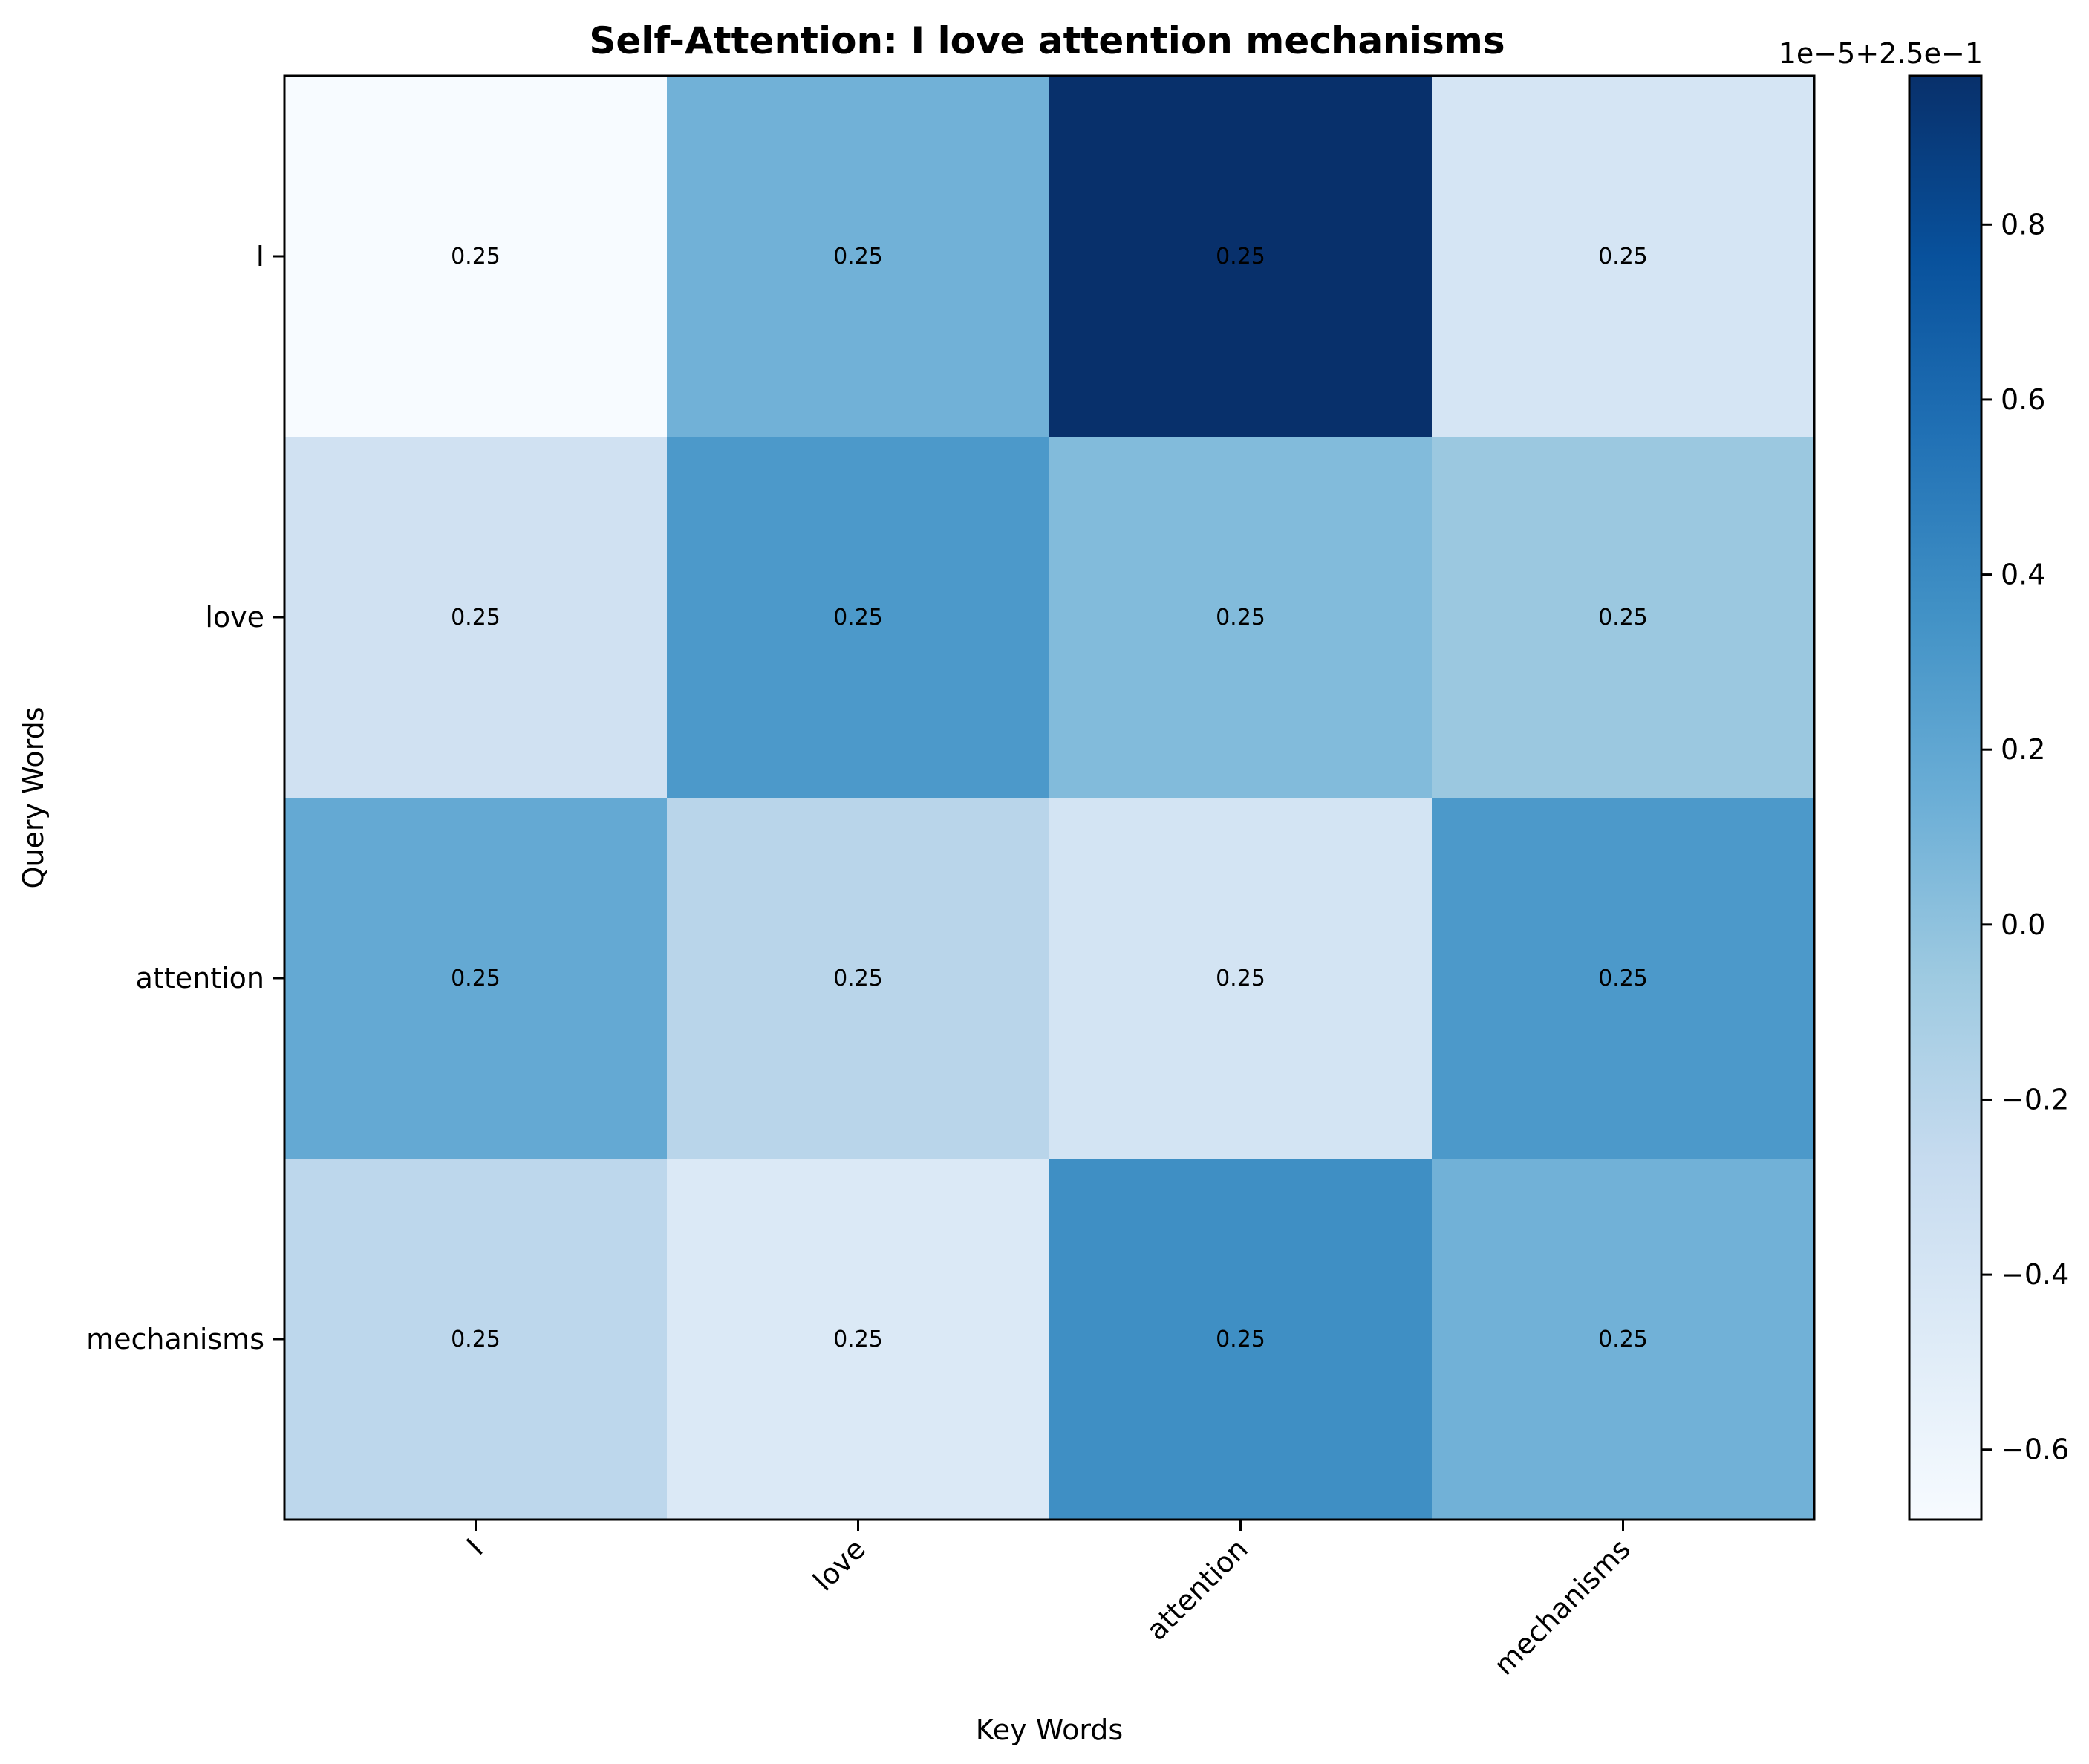 Image resolution: width=2089 pixels, height=1764 pixels. I want to click on colorbar-gradient, so click(1945, 798).